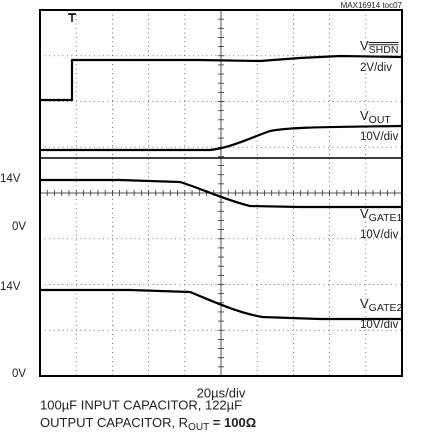  I want to click on channel-name: VSHDN, so click(379, 46).